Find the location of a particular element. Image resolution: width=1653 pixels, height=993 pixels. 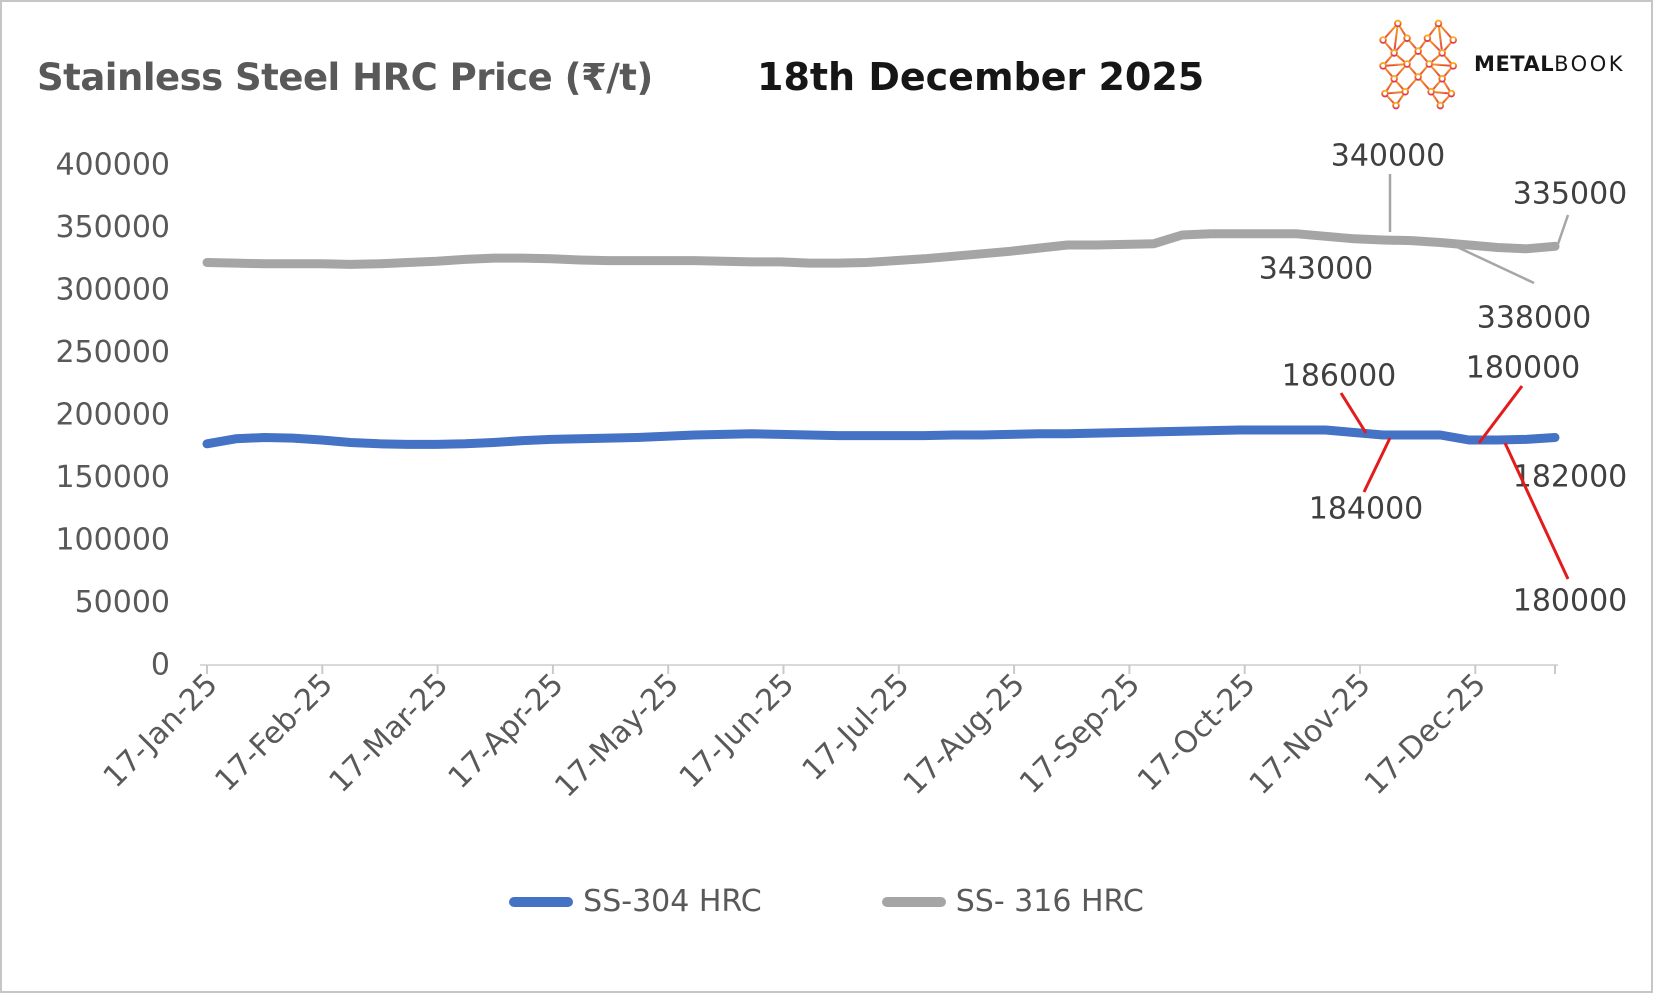

x-axis-tick-label-group: 17-Sep-25 is located at coordinates (1080, 734).